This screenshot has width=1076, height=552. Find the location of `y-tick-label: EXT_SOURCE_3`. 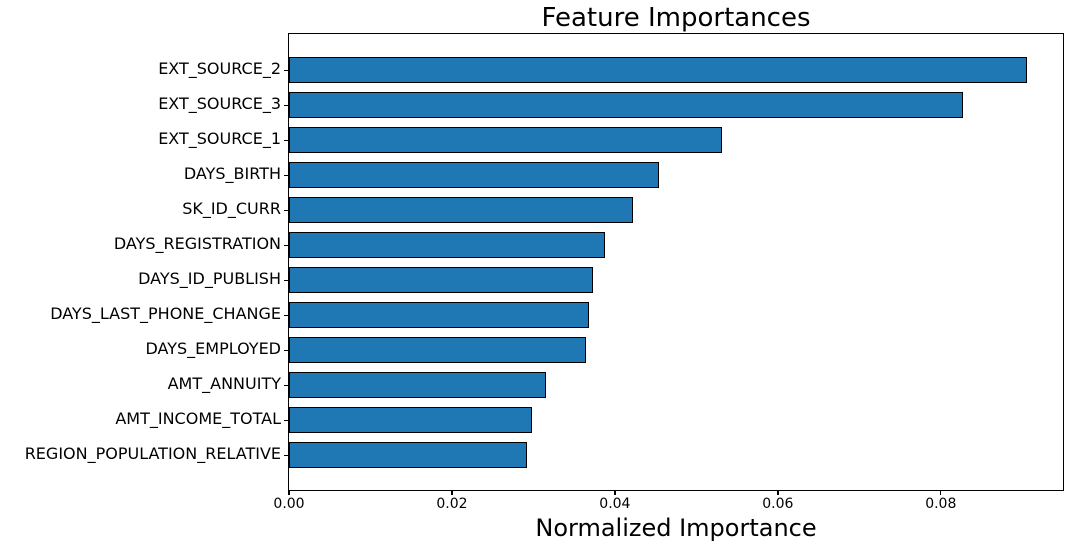

y-tick-label: EXT_SOURCE_3 is located at coordinates (219, 104).